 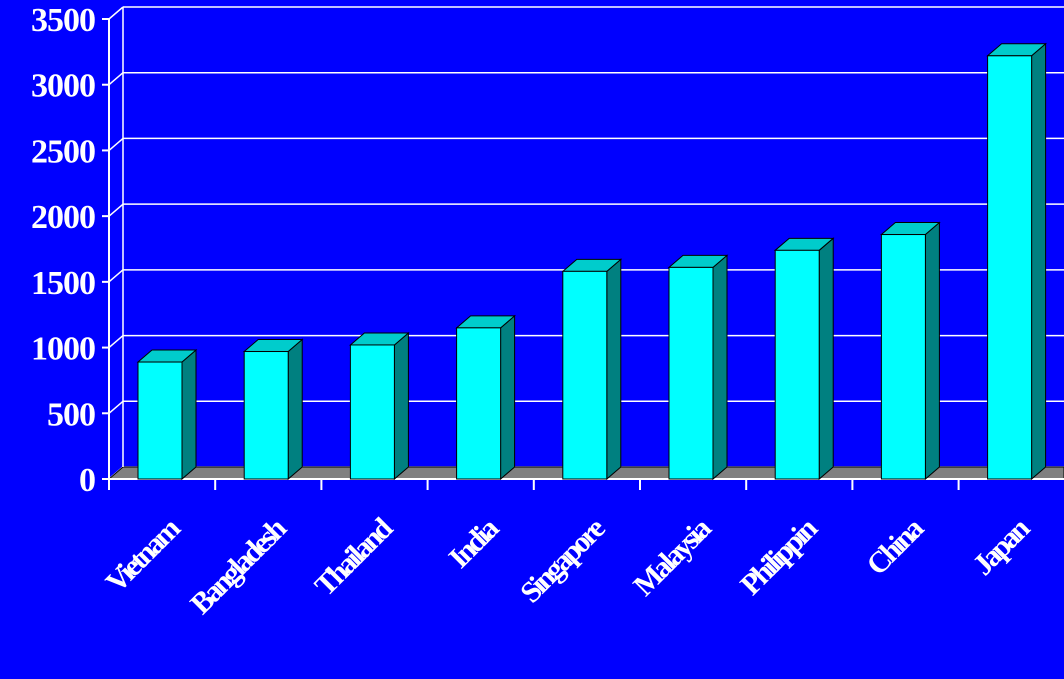 I want to click on x-tick-label-china: China, so click(x=895, y=546).